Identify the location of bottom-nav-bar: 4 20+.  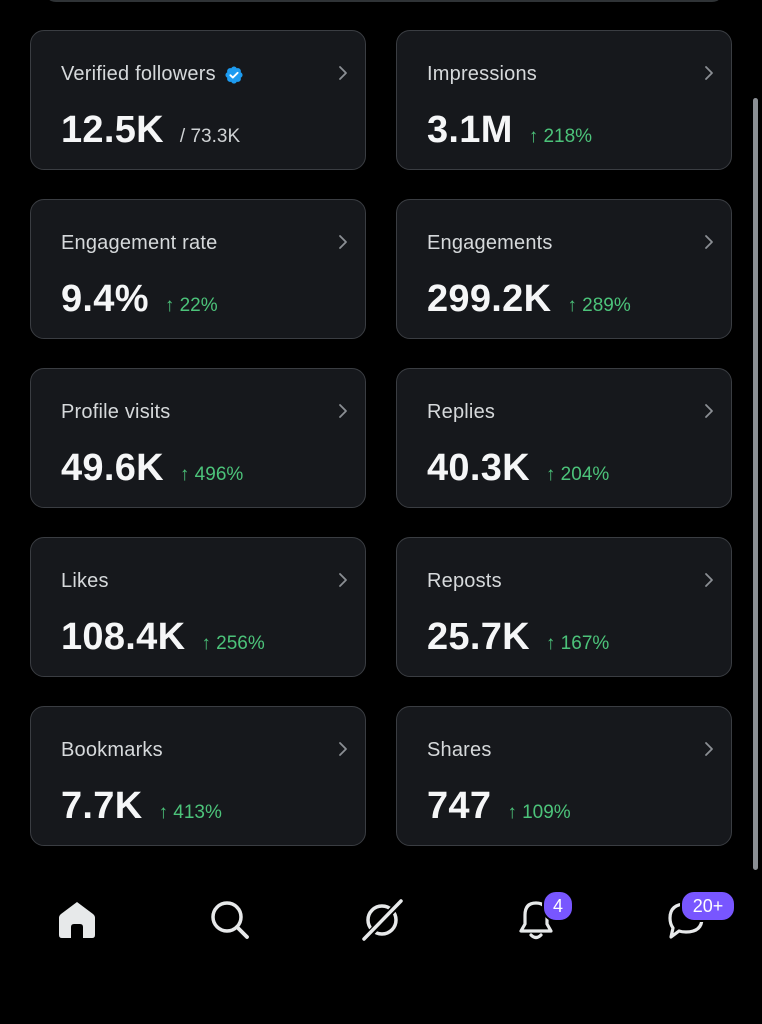
(381, 920).